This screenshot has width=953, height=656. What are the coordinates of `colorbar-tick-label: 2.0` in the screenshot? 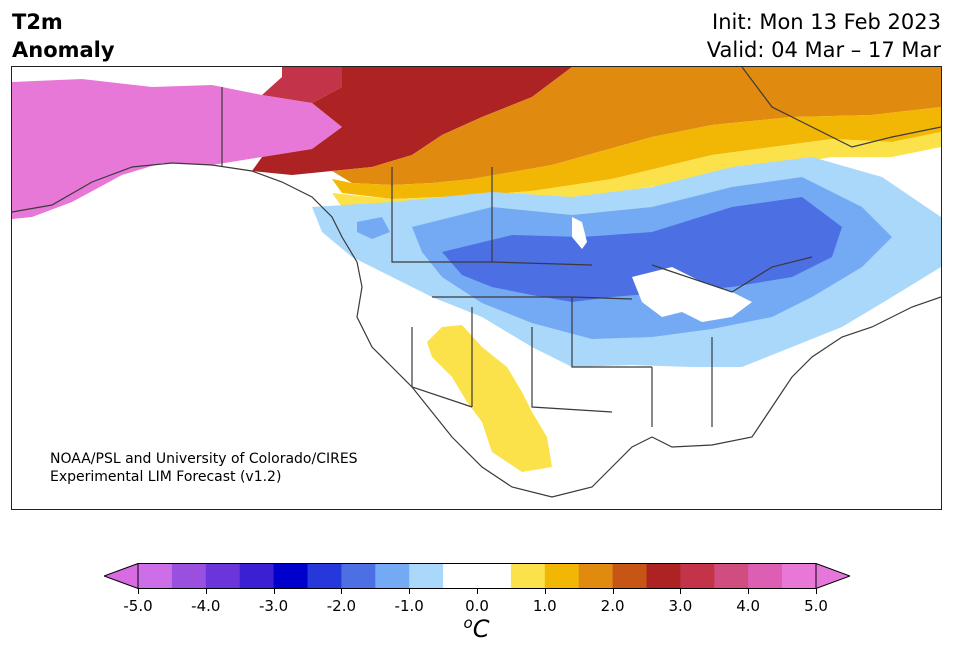 It's located at (612, 606).